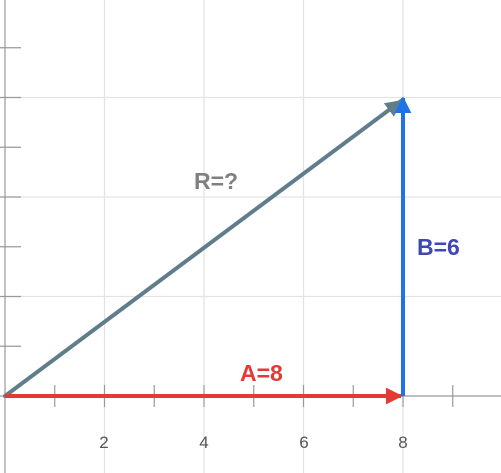 Image resolution: width=501 pixels, height=473 pixels. What do you see at coordinates (216, 181) in the screenshot?
I see `vector-r-label: R=?` at bounding box center [216, 181].